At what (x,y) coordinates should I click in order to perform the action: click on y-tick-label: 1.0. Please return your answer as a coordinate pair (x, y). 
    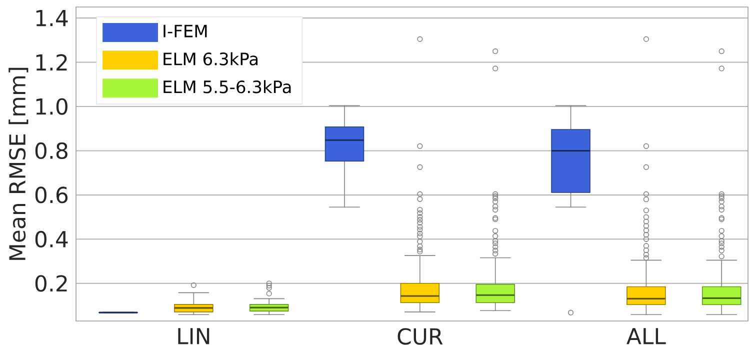
    Looking at the image, I should click on (52, 106).